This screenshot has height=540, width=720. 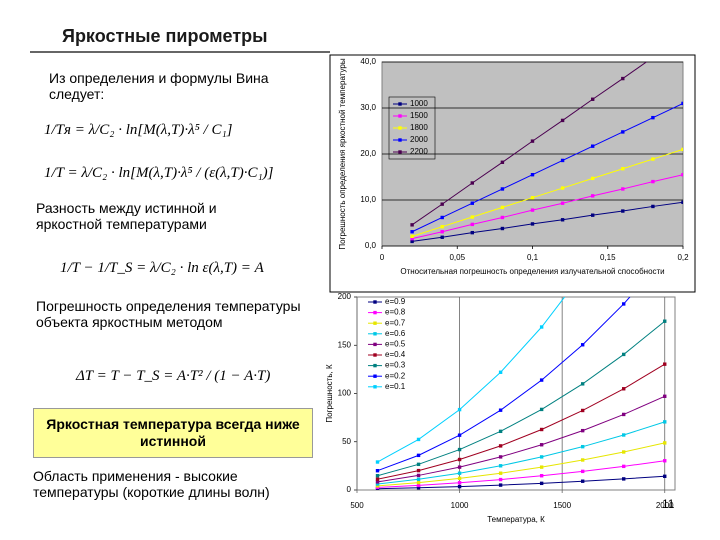 I want to click on formula: ΔT = T − T_S = A·T² / (1 − A·T), so click(x=173, y=376).